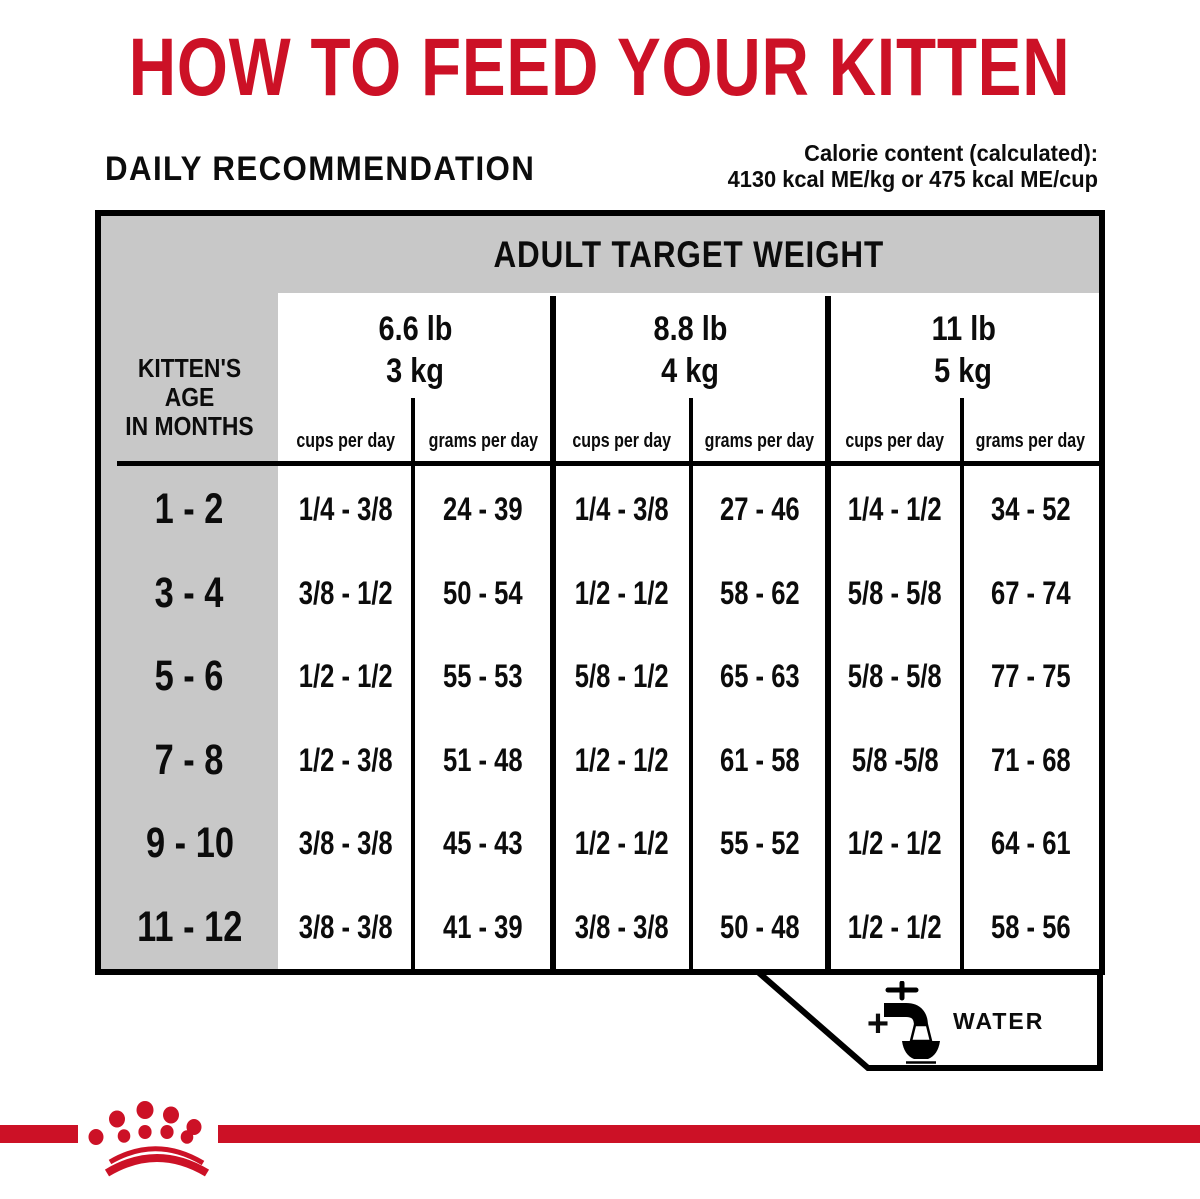 This screenshot has width=1200, height=1199. I want to click on data-cell: 71 - 68, so click(1030, 759).